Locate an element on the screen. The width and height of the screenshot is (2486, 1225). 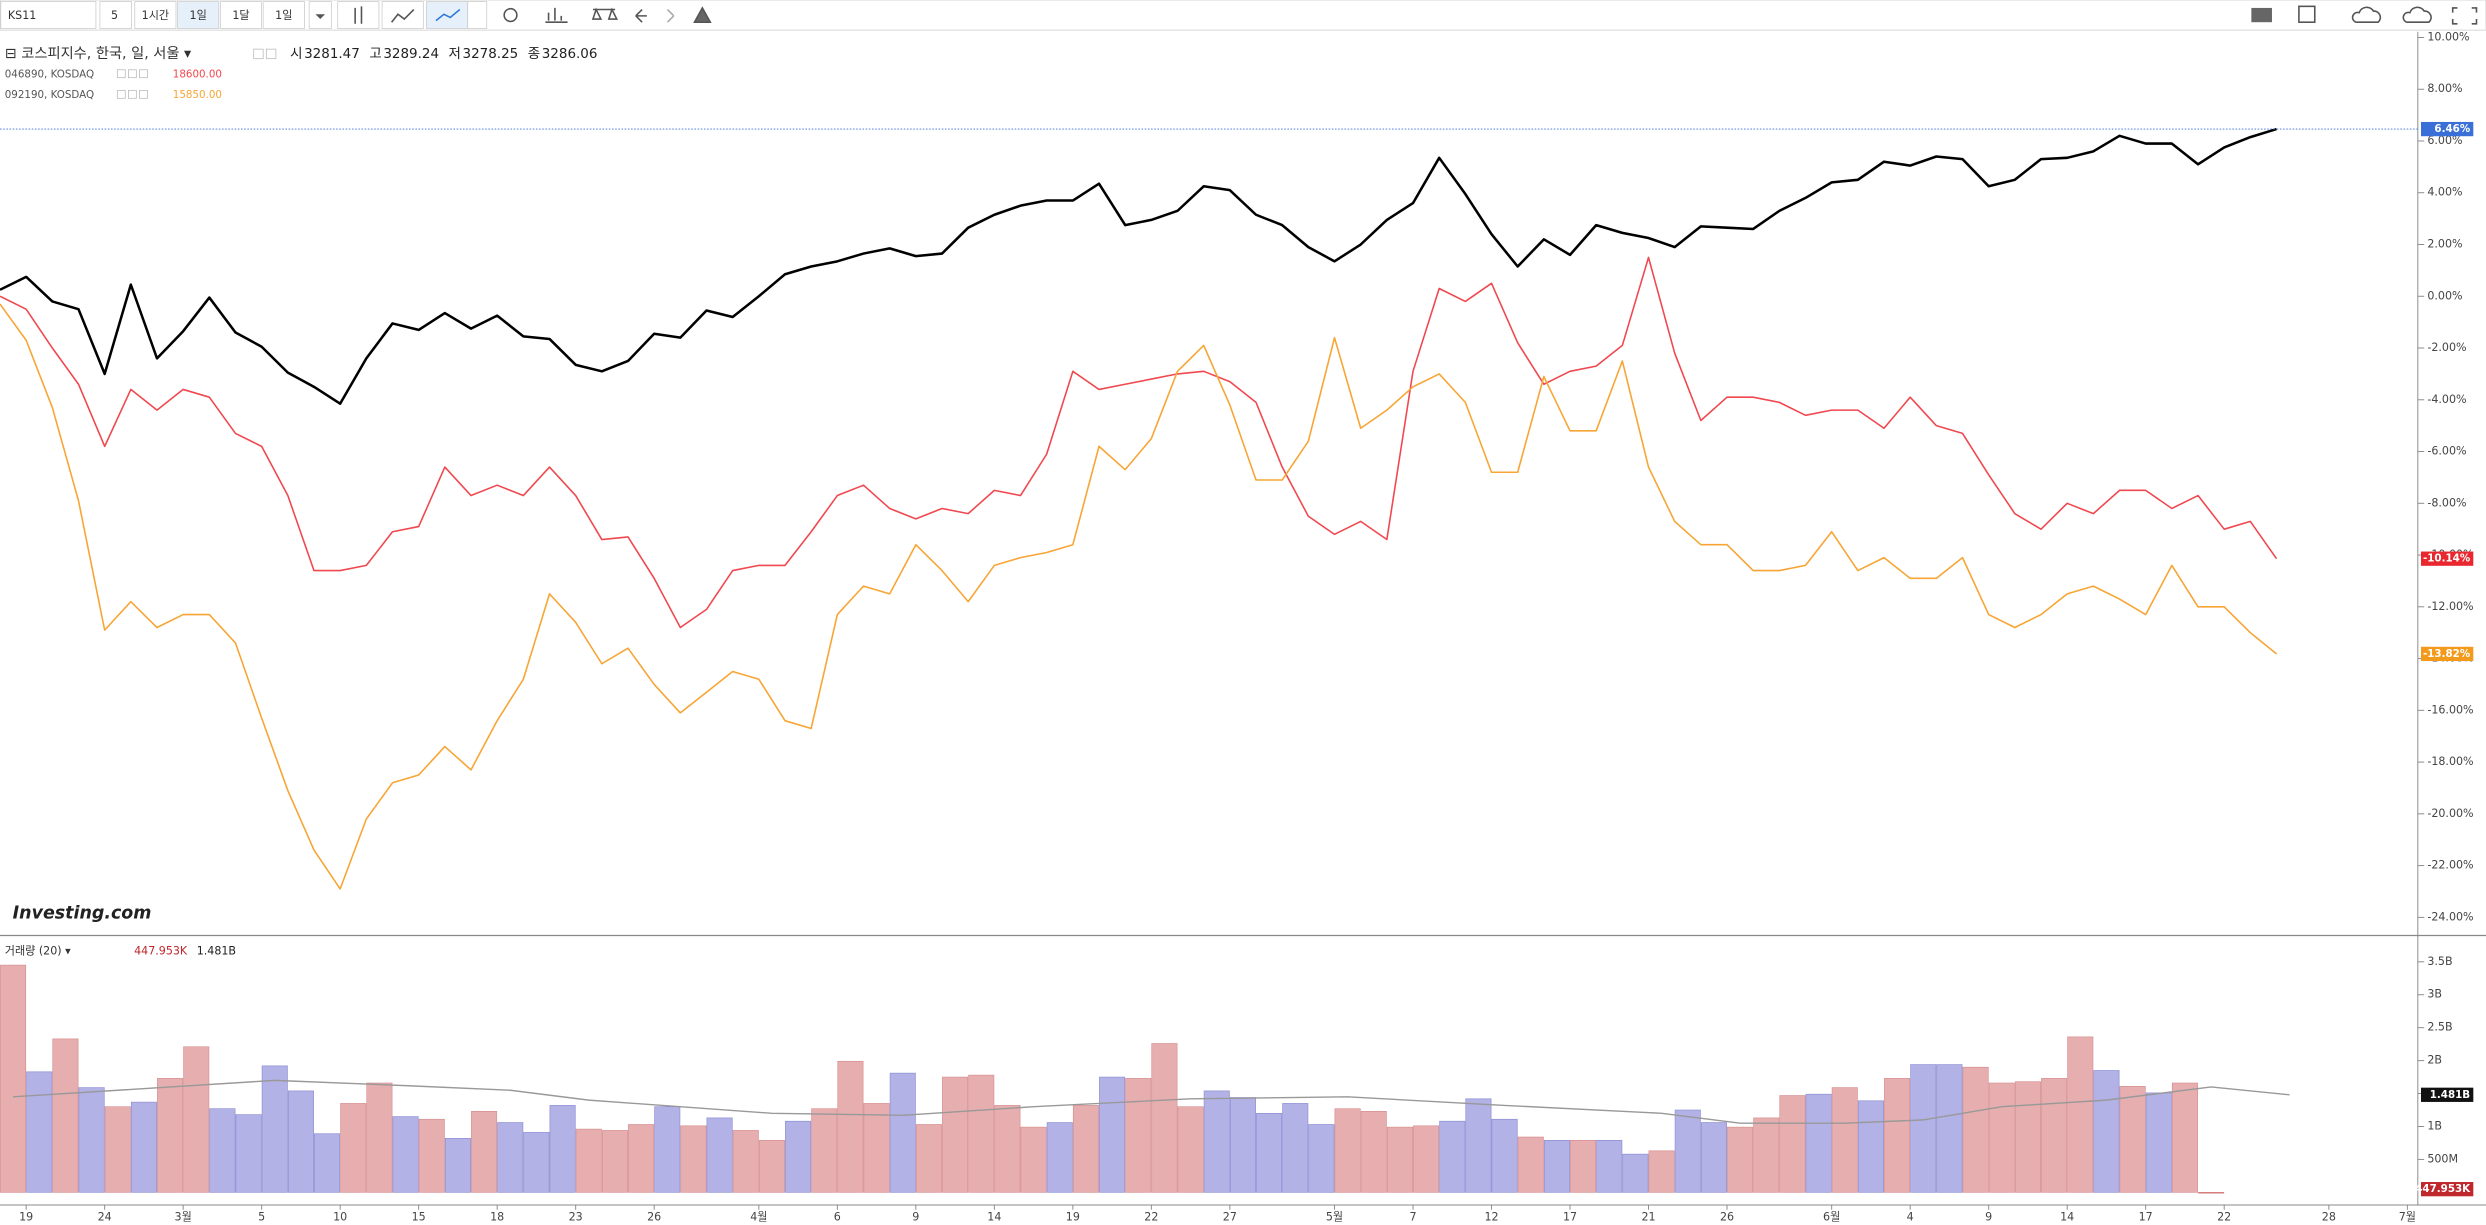
settings-icon is located at coordinates (510, 15).